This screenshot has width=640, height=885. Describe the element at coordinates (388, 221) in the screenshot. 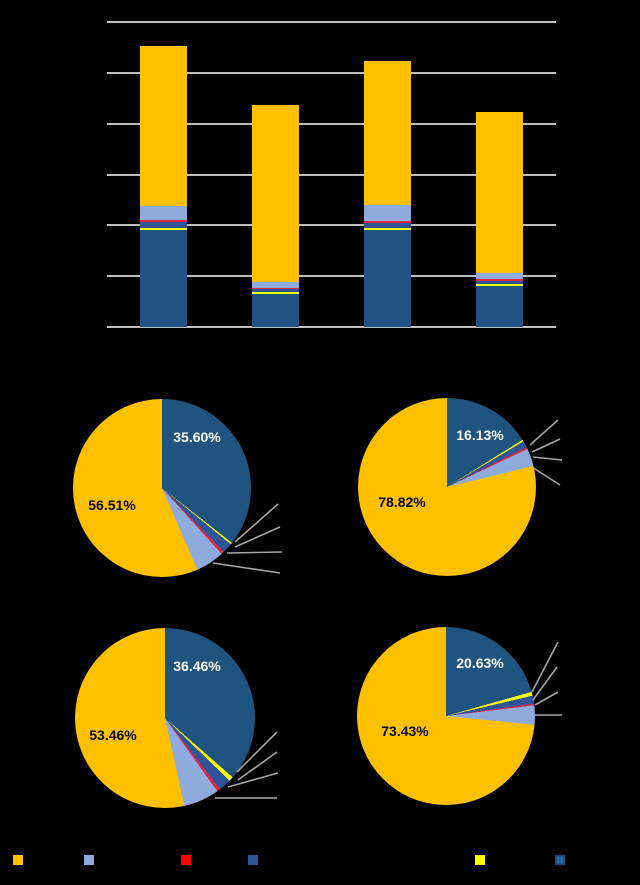

I see `bar-3-segment-red` at that location.